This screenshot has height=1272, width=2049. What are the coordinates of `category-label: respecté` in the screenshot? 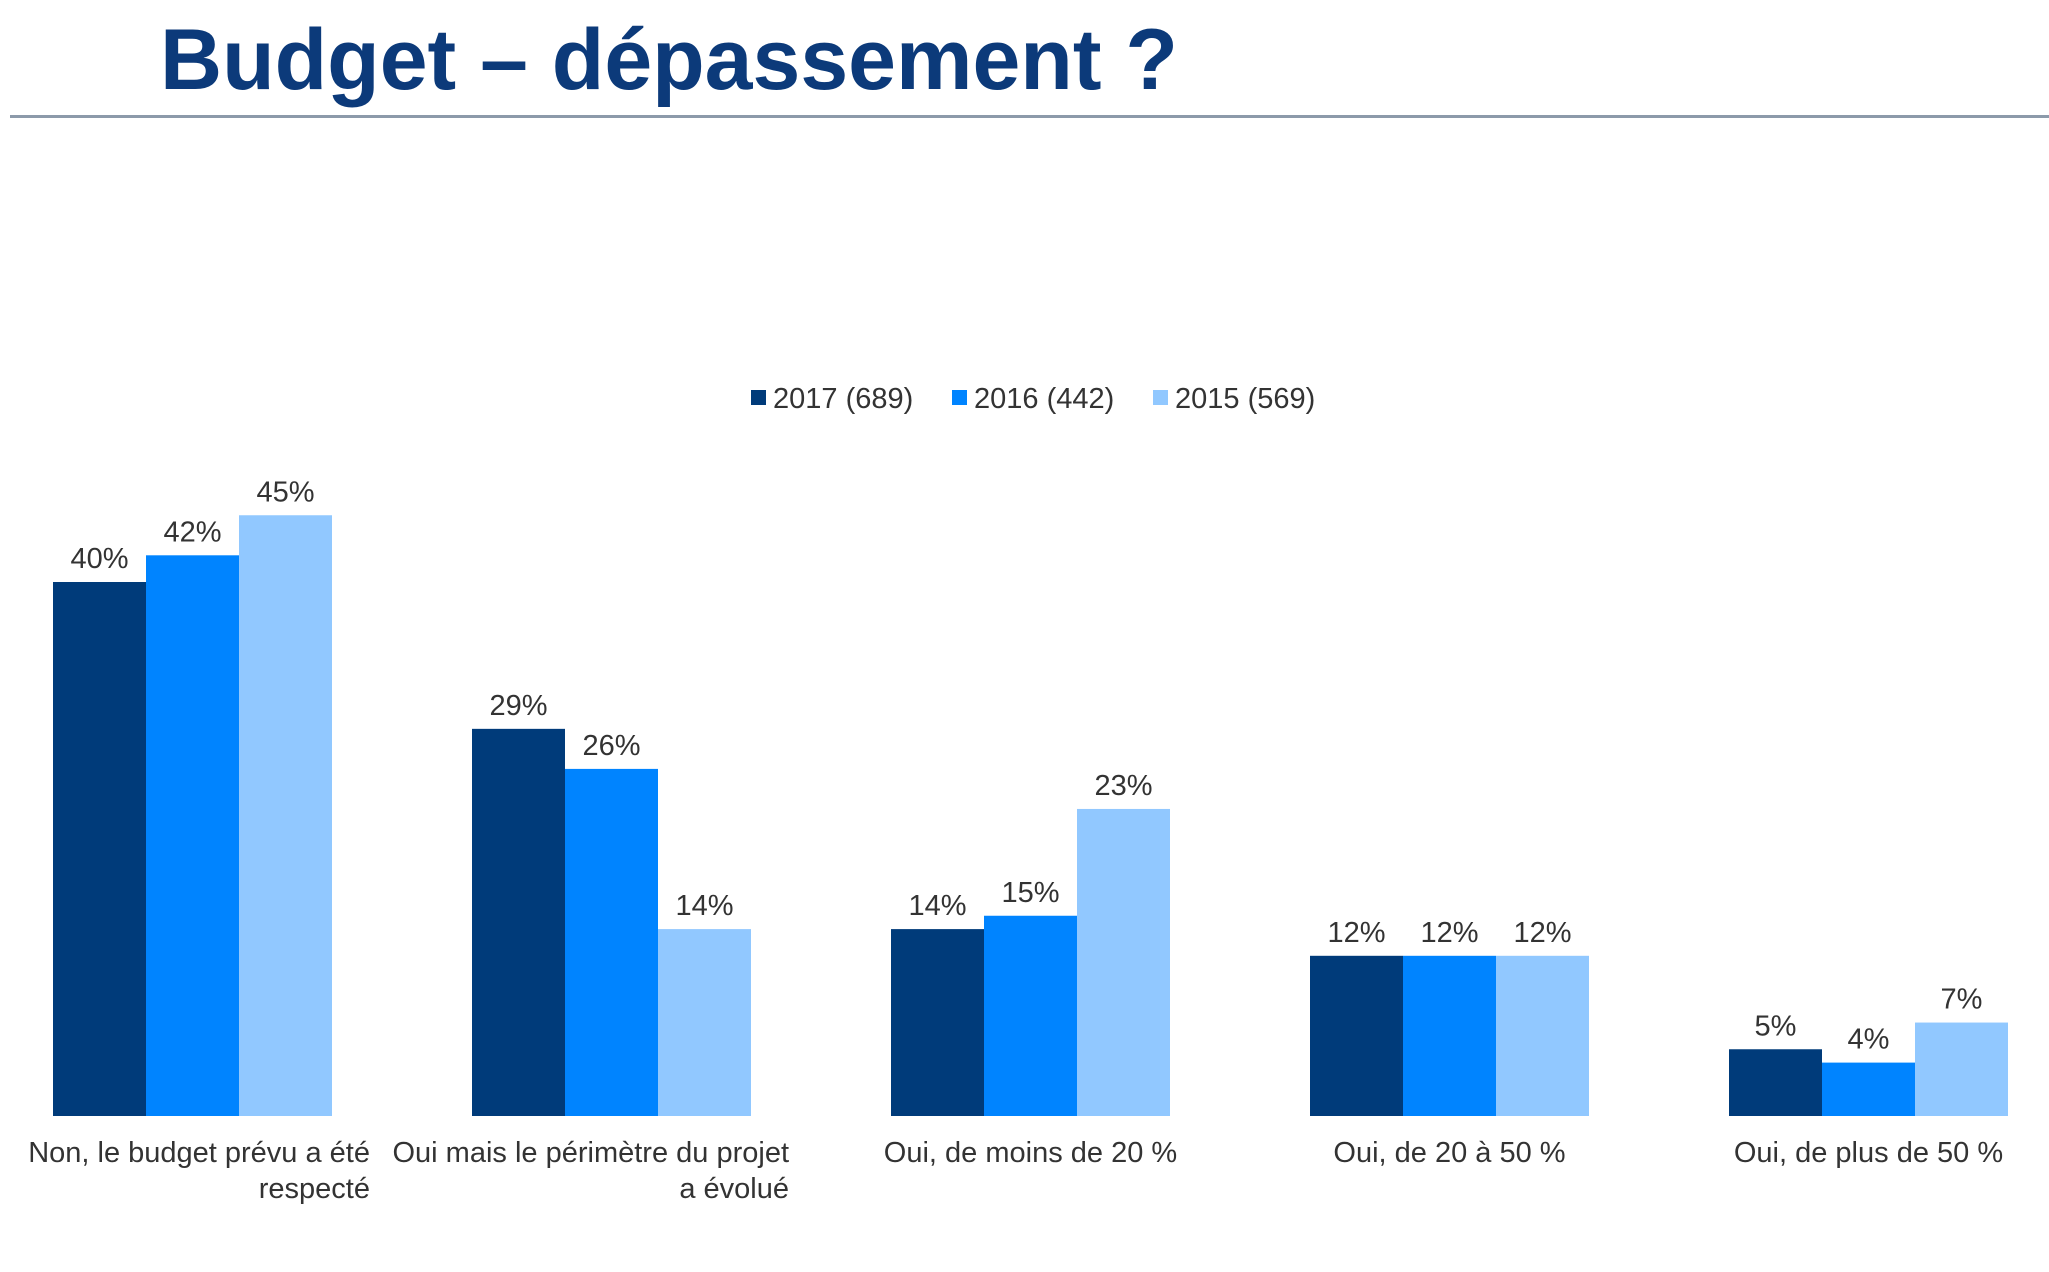 It's located at (314, 1189).